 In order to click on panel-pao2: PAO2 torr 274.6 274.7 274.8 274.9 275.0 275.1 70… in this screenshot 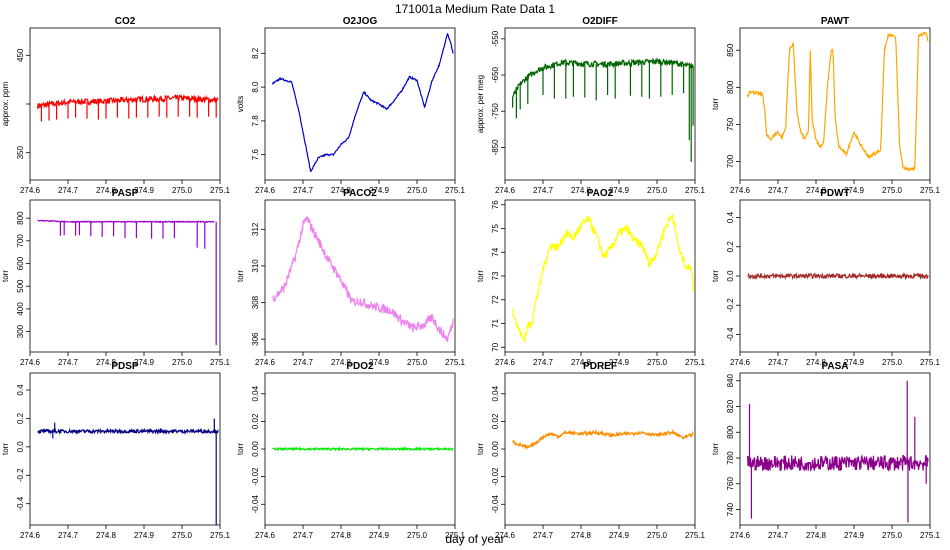, I will do `click(591, 277)`.